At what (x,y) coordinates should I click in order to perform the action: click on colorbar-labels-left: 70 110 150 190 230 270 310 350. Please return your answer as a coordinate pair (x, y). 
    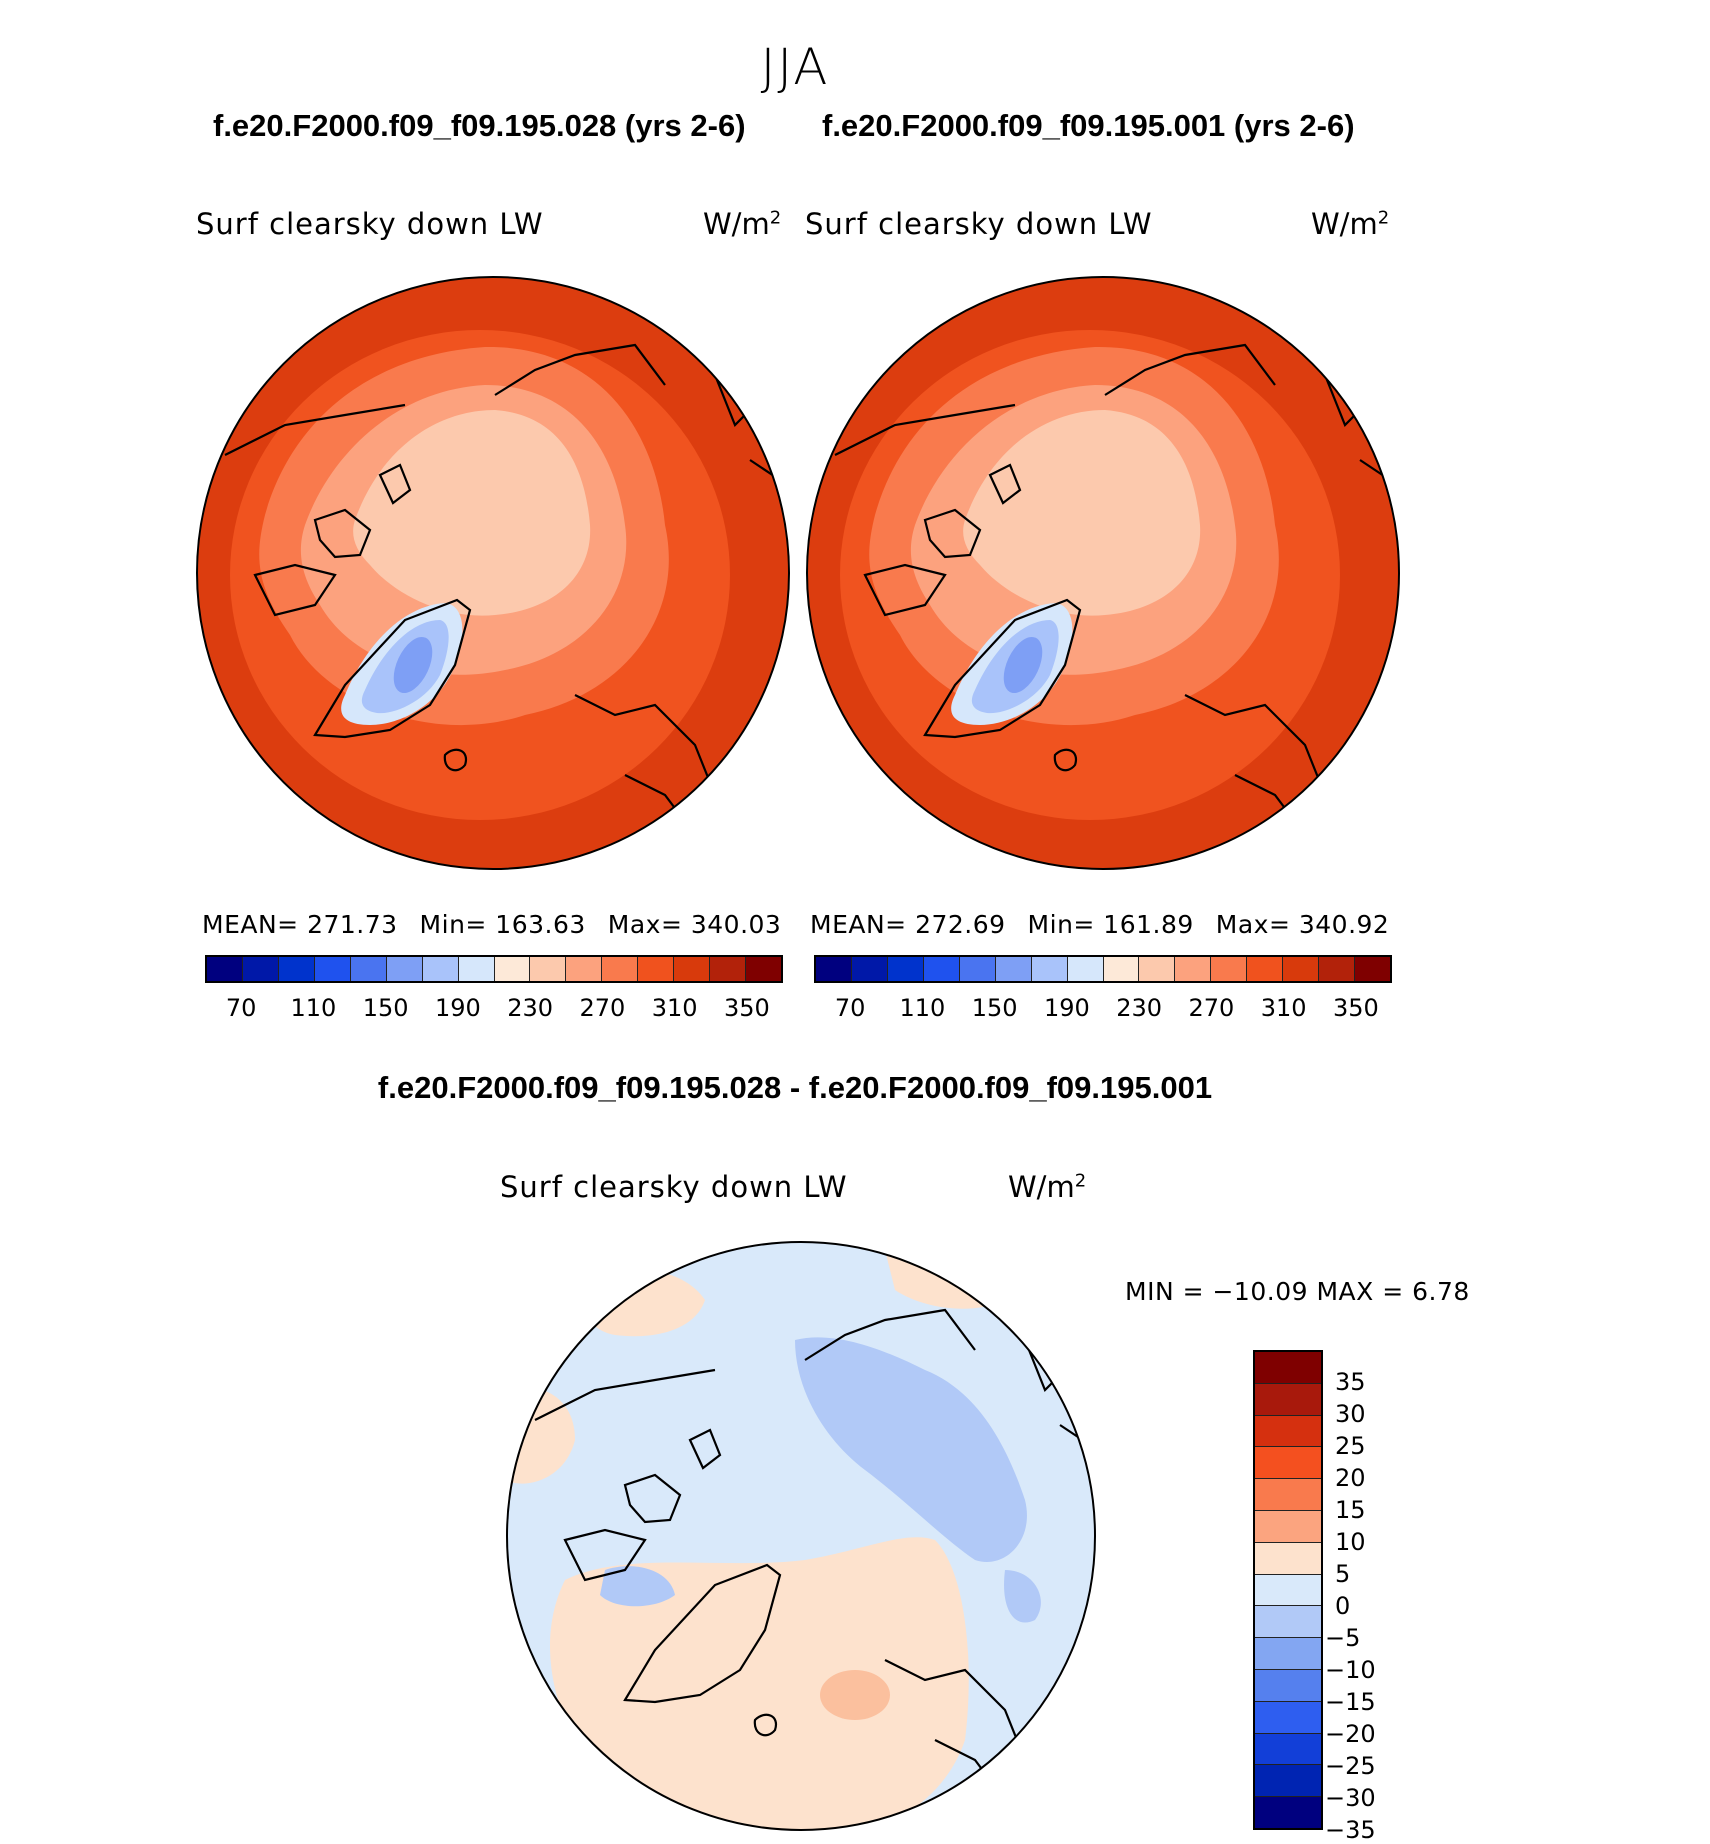
    Looking at the image, I should click on (494, 1009).